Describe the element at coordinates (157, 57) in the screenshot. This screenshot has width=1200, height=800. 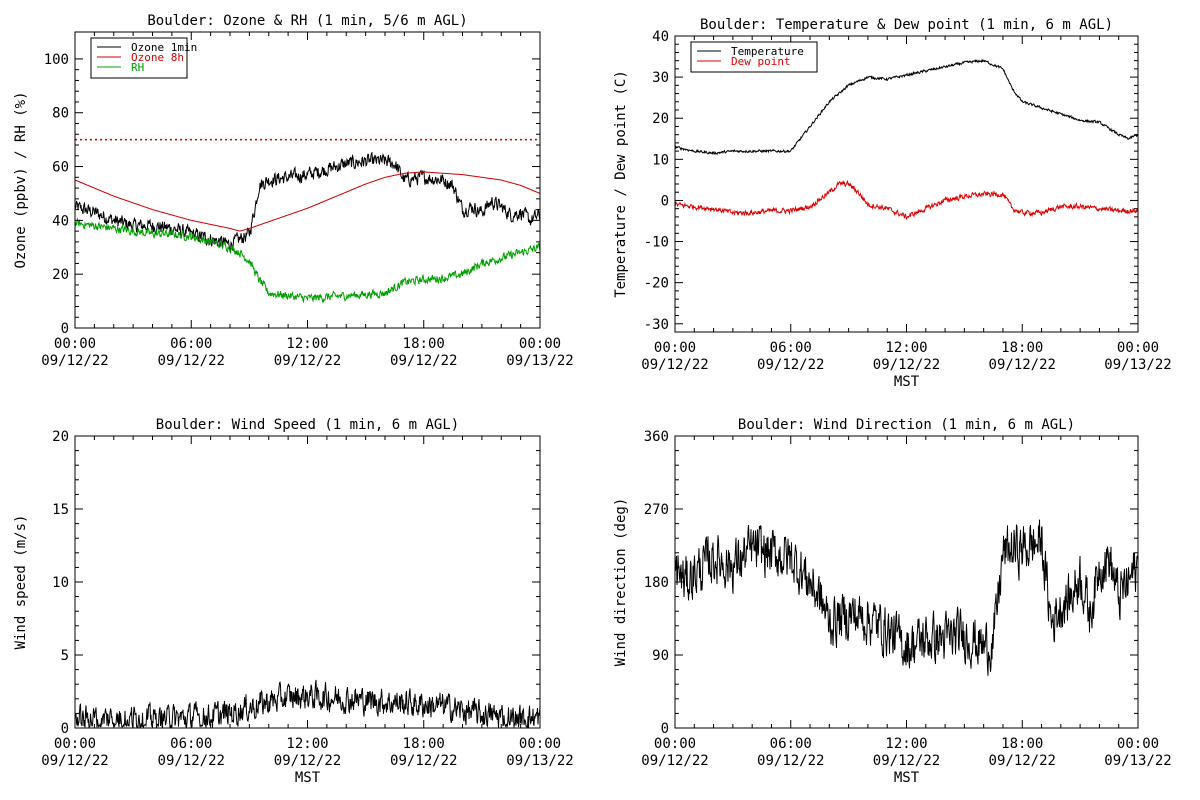
I see `chart-ozone-legend-label: Ozone 8h` at that location.